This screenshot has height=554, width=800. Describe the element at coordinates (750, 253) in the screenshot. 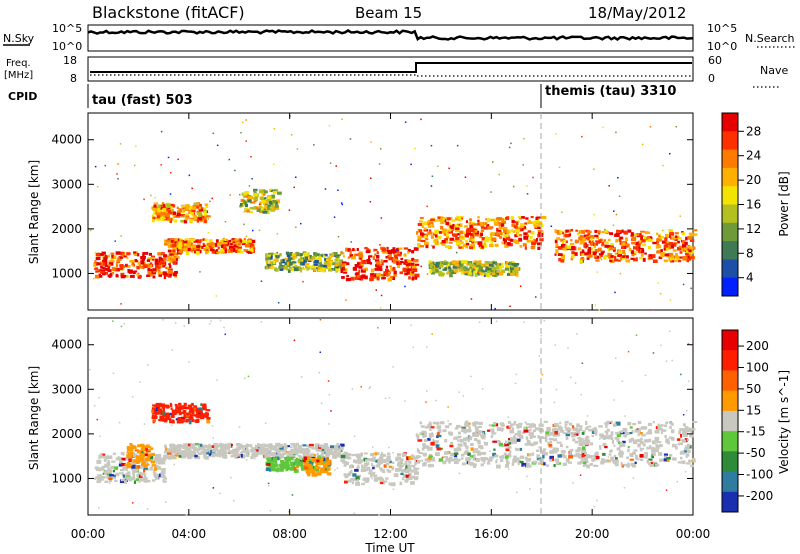

I see `colorbar-tick-label: 8` at that location.